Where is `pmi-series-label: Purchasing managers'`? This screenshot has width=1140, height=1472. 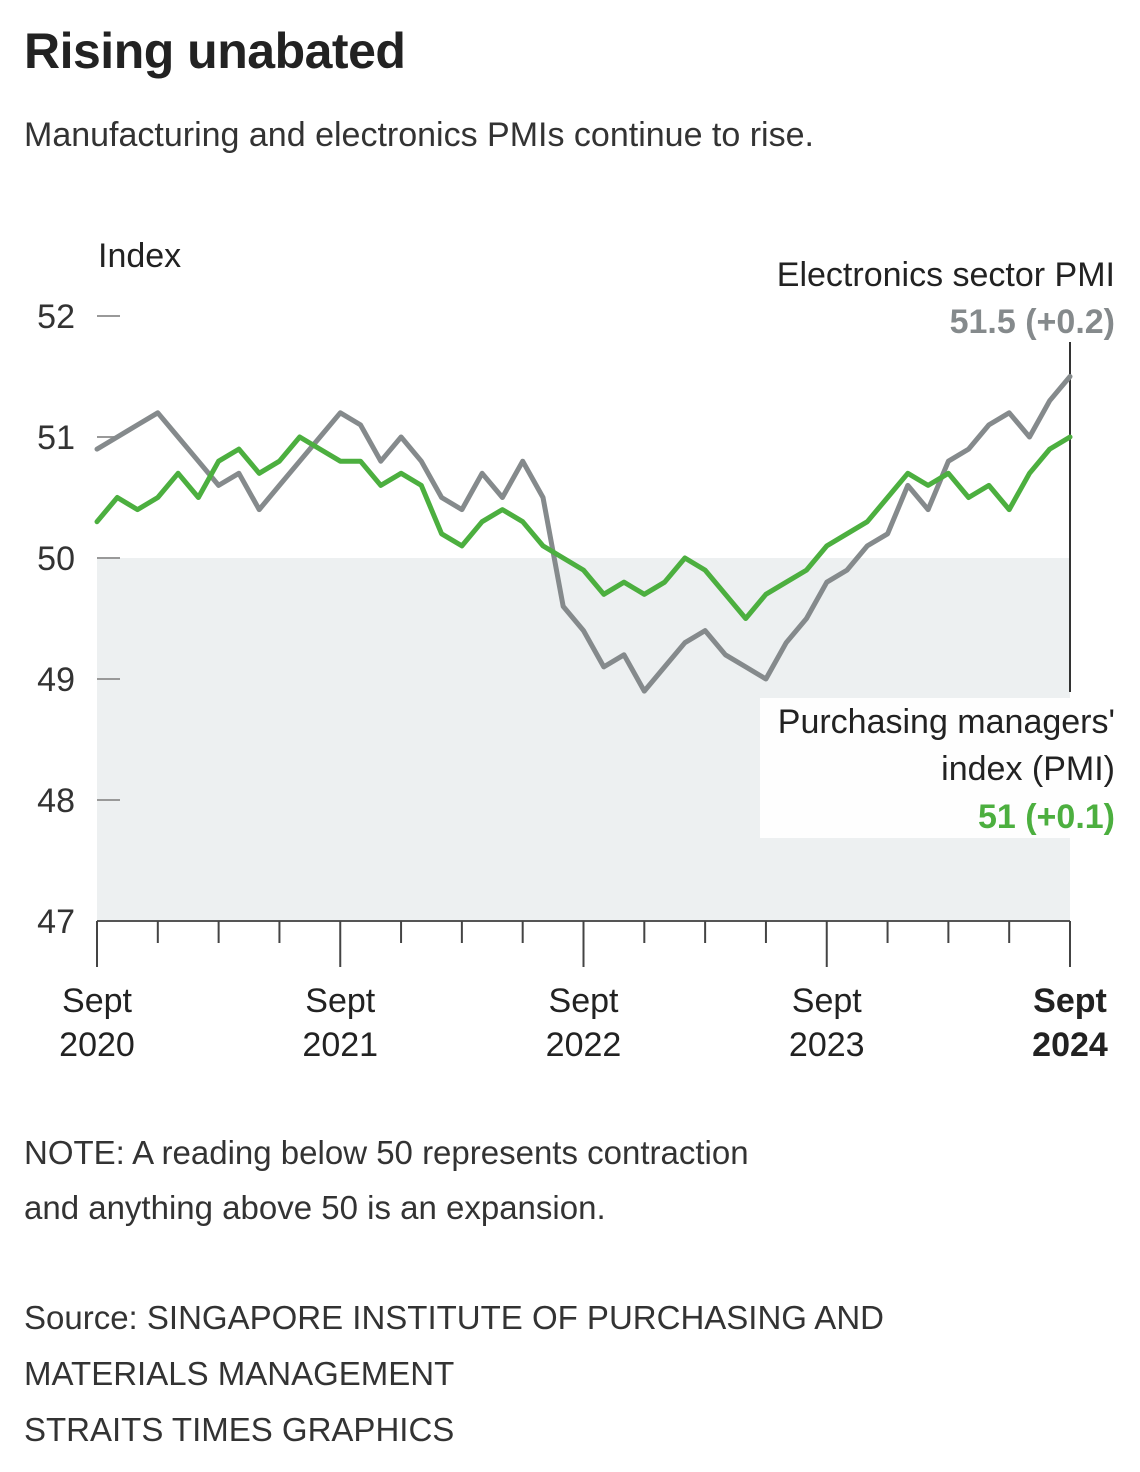
pmi-series-label: Purchasing managers' is located at coordinates (946, 722).